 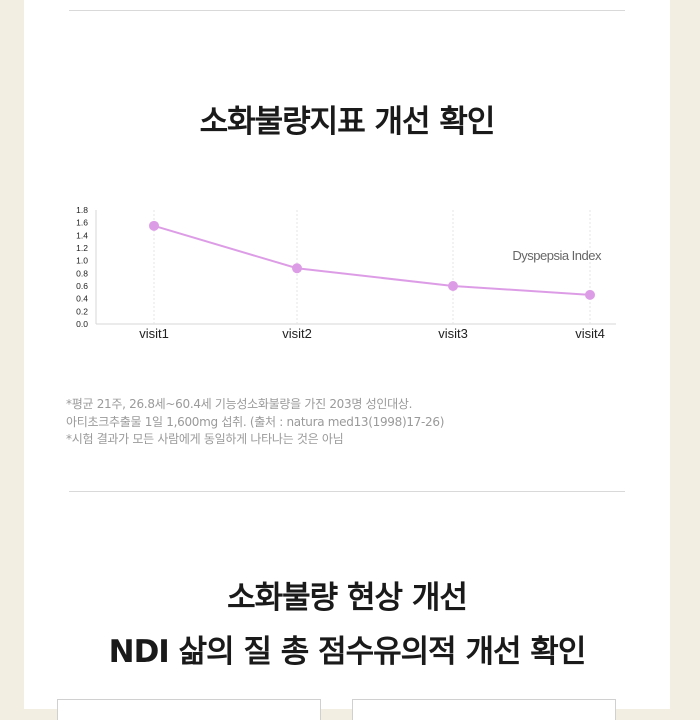 I want to click on card-left, so click(x=189, y=709).